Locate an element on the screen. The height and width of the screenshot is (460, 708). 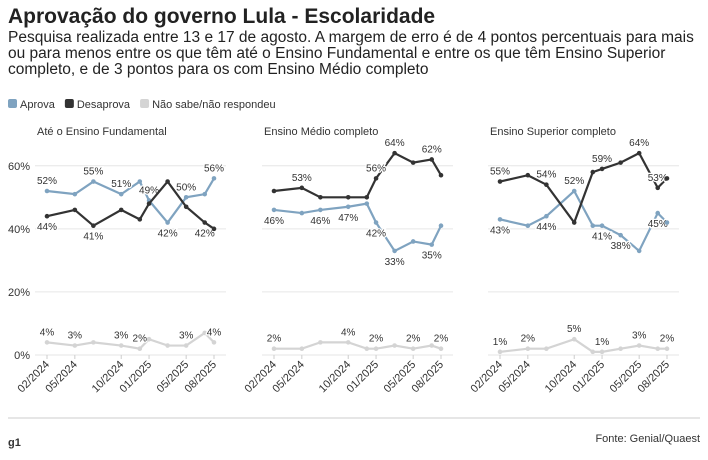
value-label: 5% is located at coordinates (574, 329).